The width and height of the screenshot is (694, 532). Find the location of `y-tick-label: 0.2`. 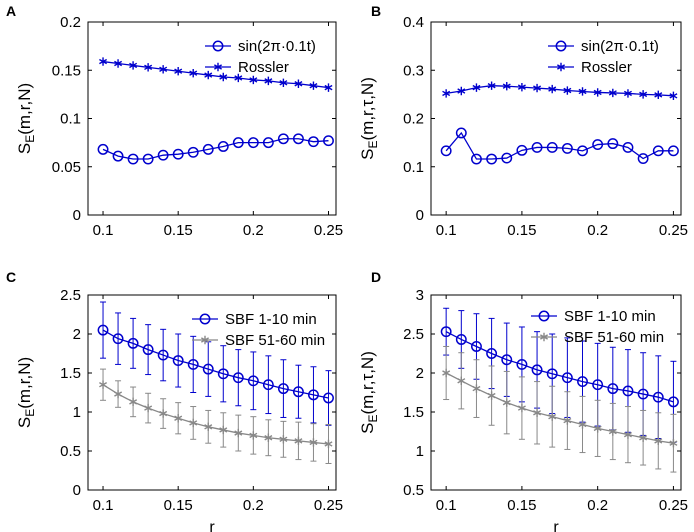

y-tick-label: 0.2 is located at coordinates (70, 22).